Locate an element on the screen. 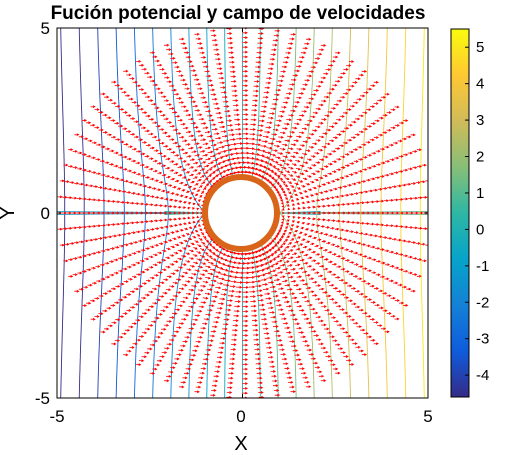 The height and width of the screenshot is (455, 510). x-tick-label-max: 5 is located at coordinates (427, 416).